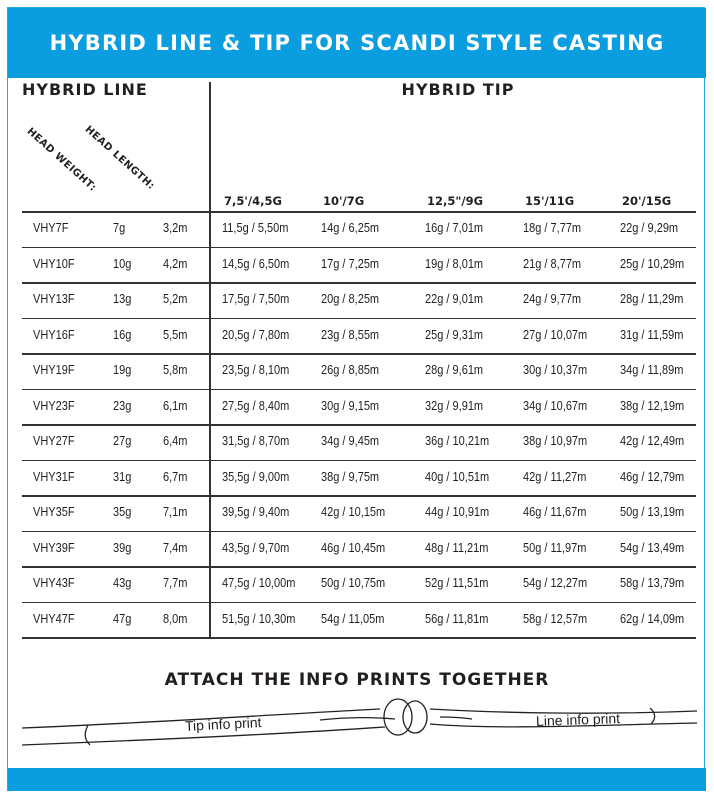 This screenshot has height=800, width=714. Describe the element at coordinates (350, 263) in the screenshot. I see `tip-spec: 17g / 7,25m` at that location.